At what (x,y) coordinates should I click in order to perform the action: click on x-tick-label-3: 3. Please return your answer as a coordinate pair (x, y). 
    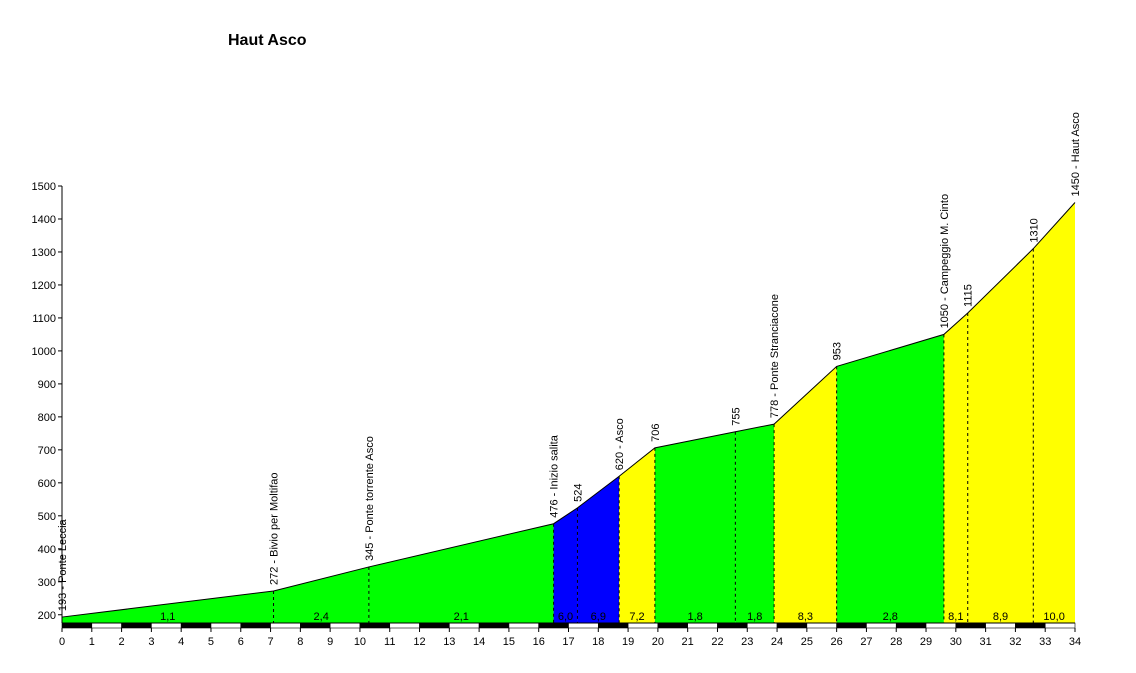
    Looking at the image, I should click on (151, 642).